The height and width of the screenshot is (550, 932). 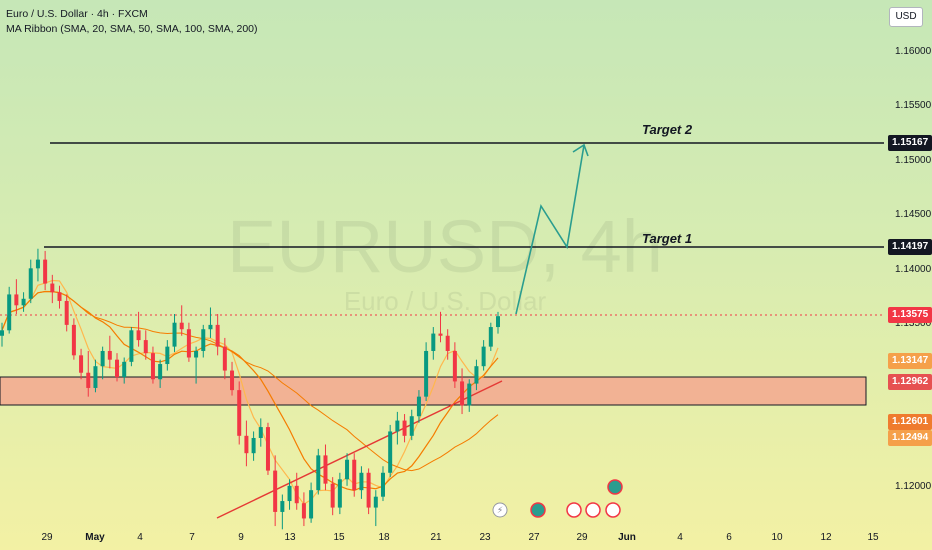 What do you see at coordinates (241, 537) in the screenshot?
I see `x-tick: 9` at bounding box center [241, 537].